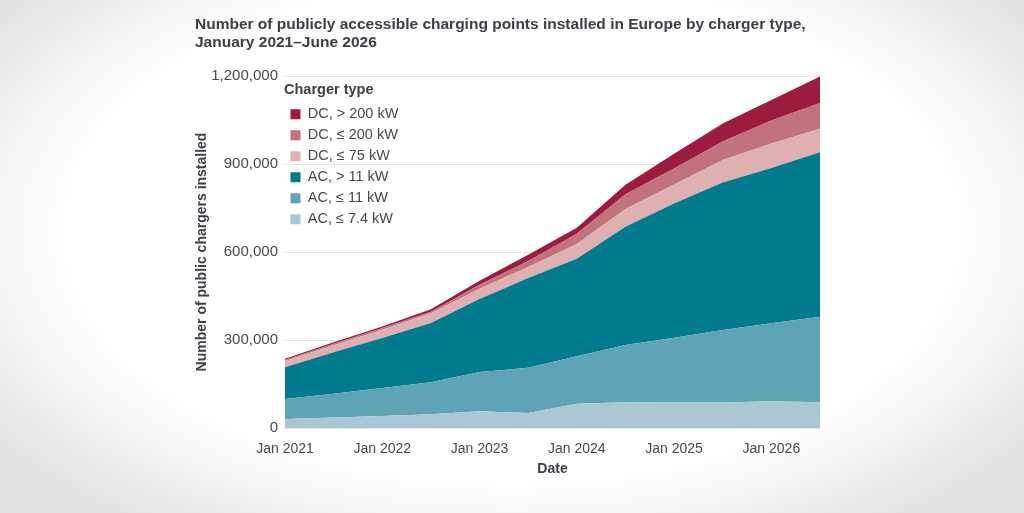  Describe the element at coordinates (348, 197) in the screenshot. I see `legend-label: AC, ≤ 11 kW` at that location.